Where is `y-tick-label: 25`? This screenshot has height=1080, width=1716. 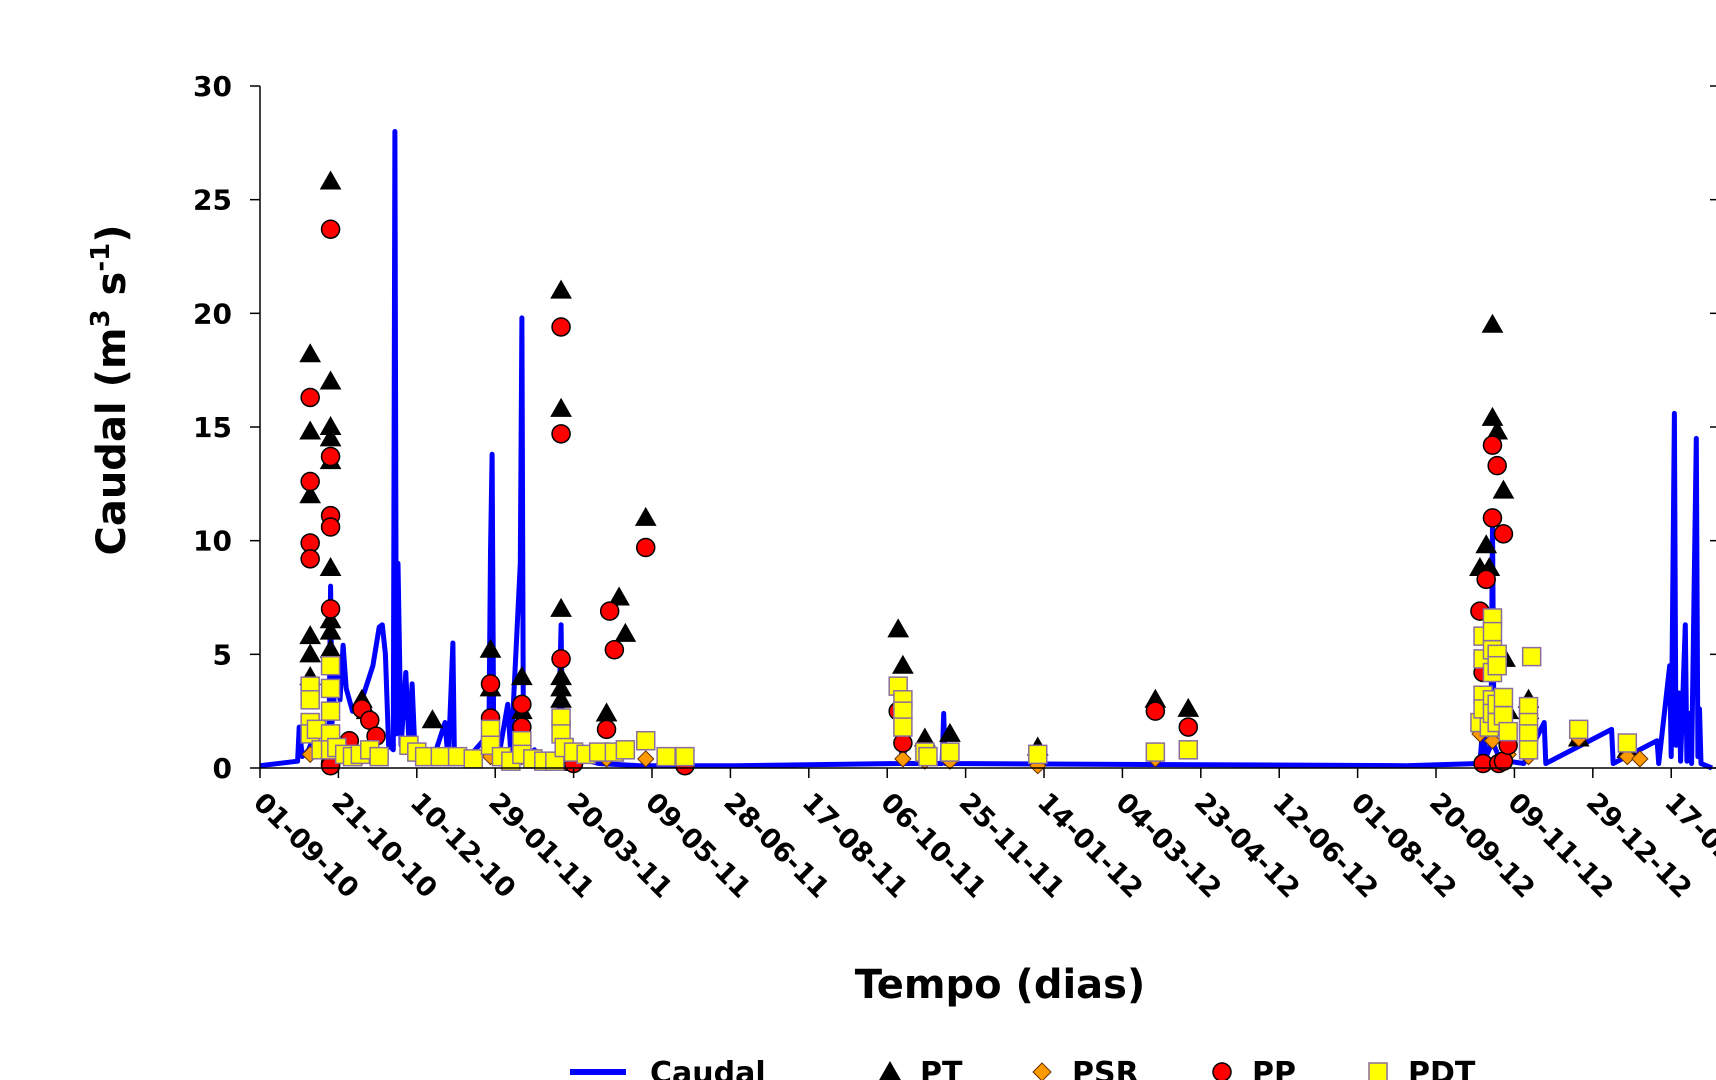
y-tick-label: 25 is located at coordinates (212, 200).